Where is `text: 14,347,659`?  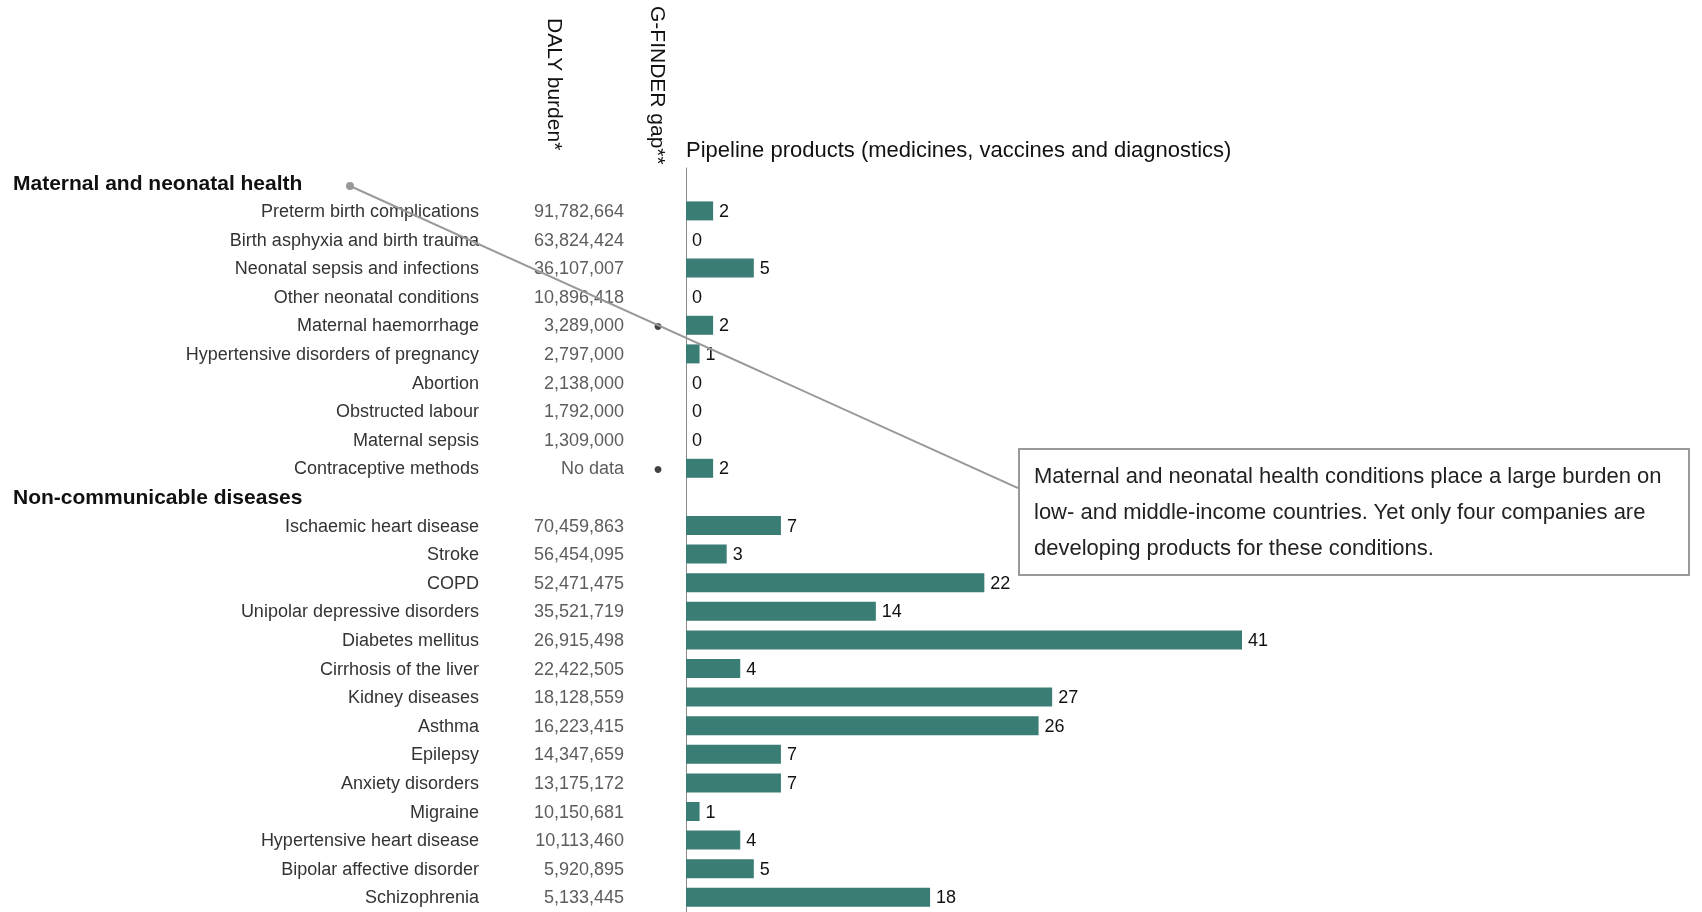
text: 14,347,659 is located at coordinates (578, 754).